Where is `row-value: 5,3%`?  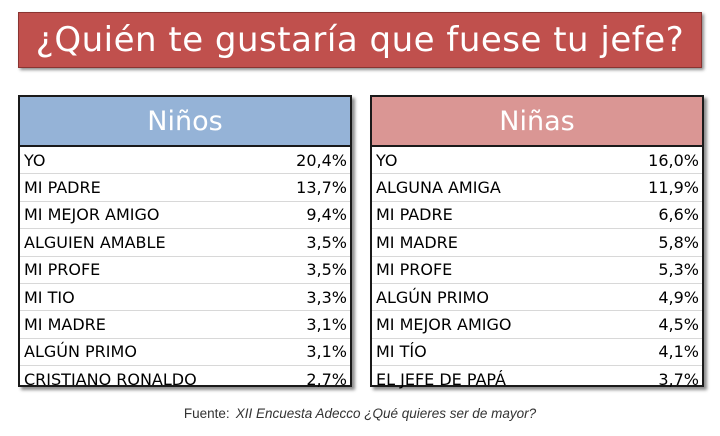 row-value: 5,3% is located at coordinates (654, 270).